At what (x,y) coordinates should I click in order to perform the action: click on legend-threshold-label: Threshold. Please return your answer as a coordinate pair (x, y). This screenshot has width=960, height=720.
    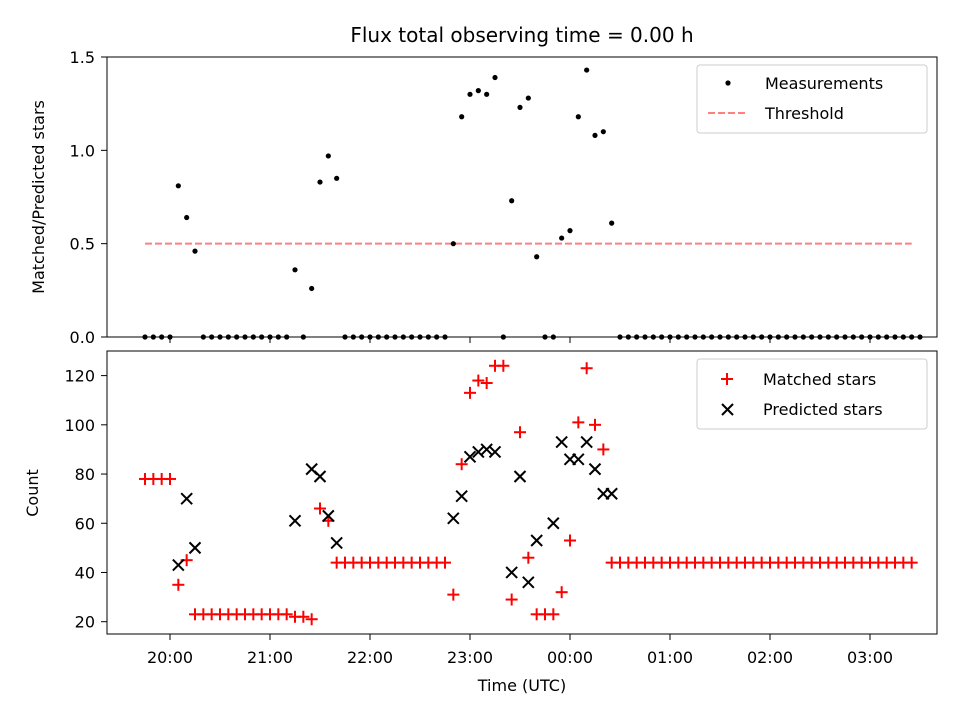
    Looking at the image, I should click on (804, 113).